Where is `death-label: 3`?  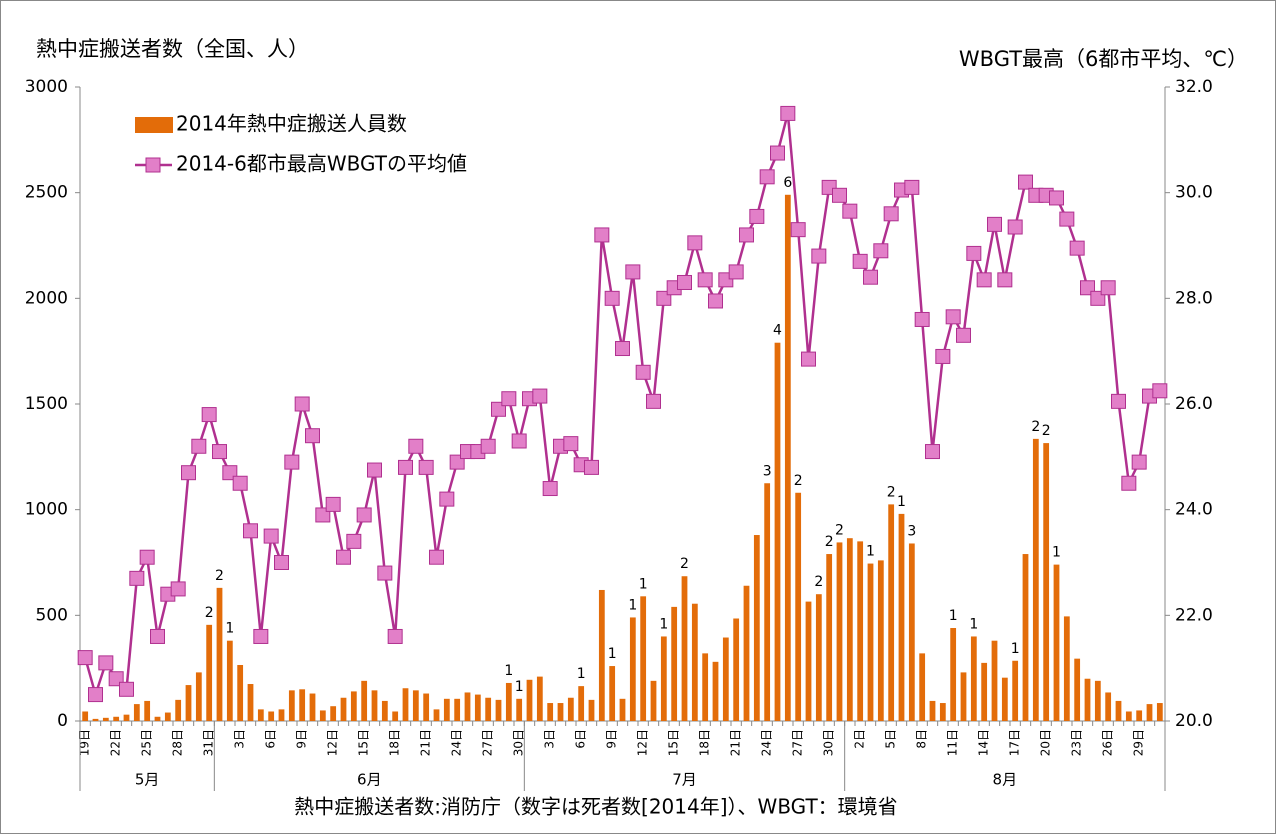
death-label: 3 is located at coordinates (911, 531).